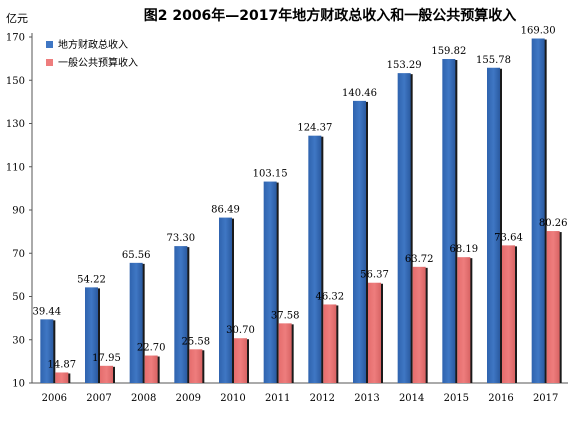 This screenshot has height=445, width=581. I want to click on x-tick-label: 2017, so click(545, 398).